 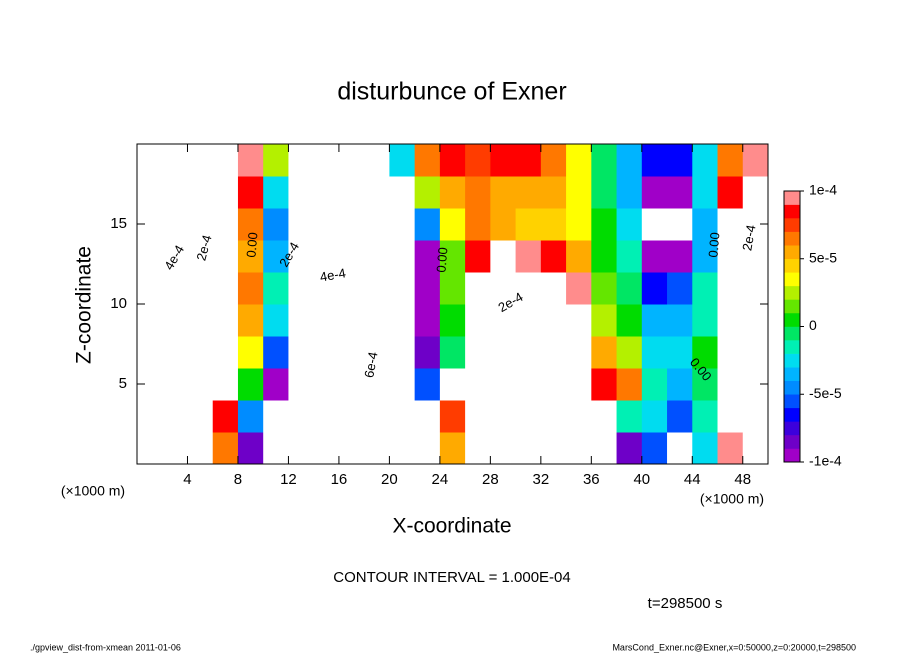 What do you see at coordinates (389, 479) in the screenshot?
I see `x-tick-label: 20` at bounding box center [389, 479].